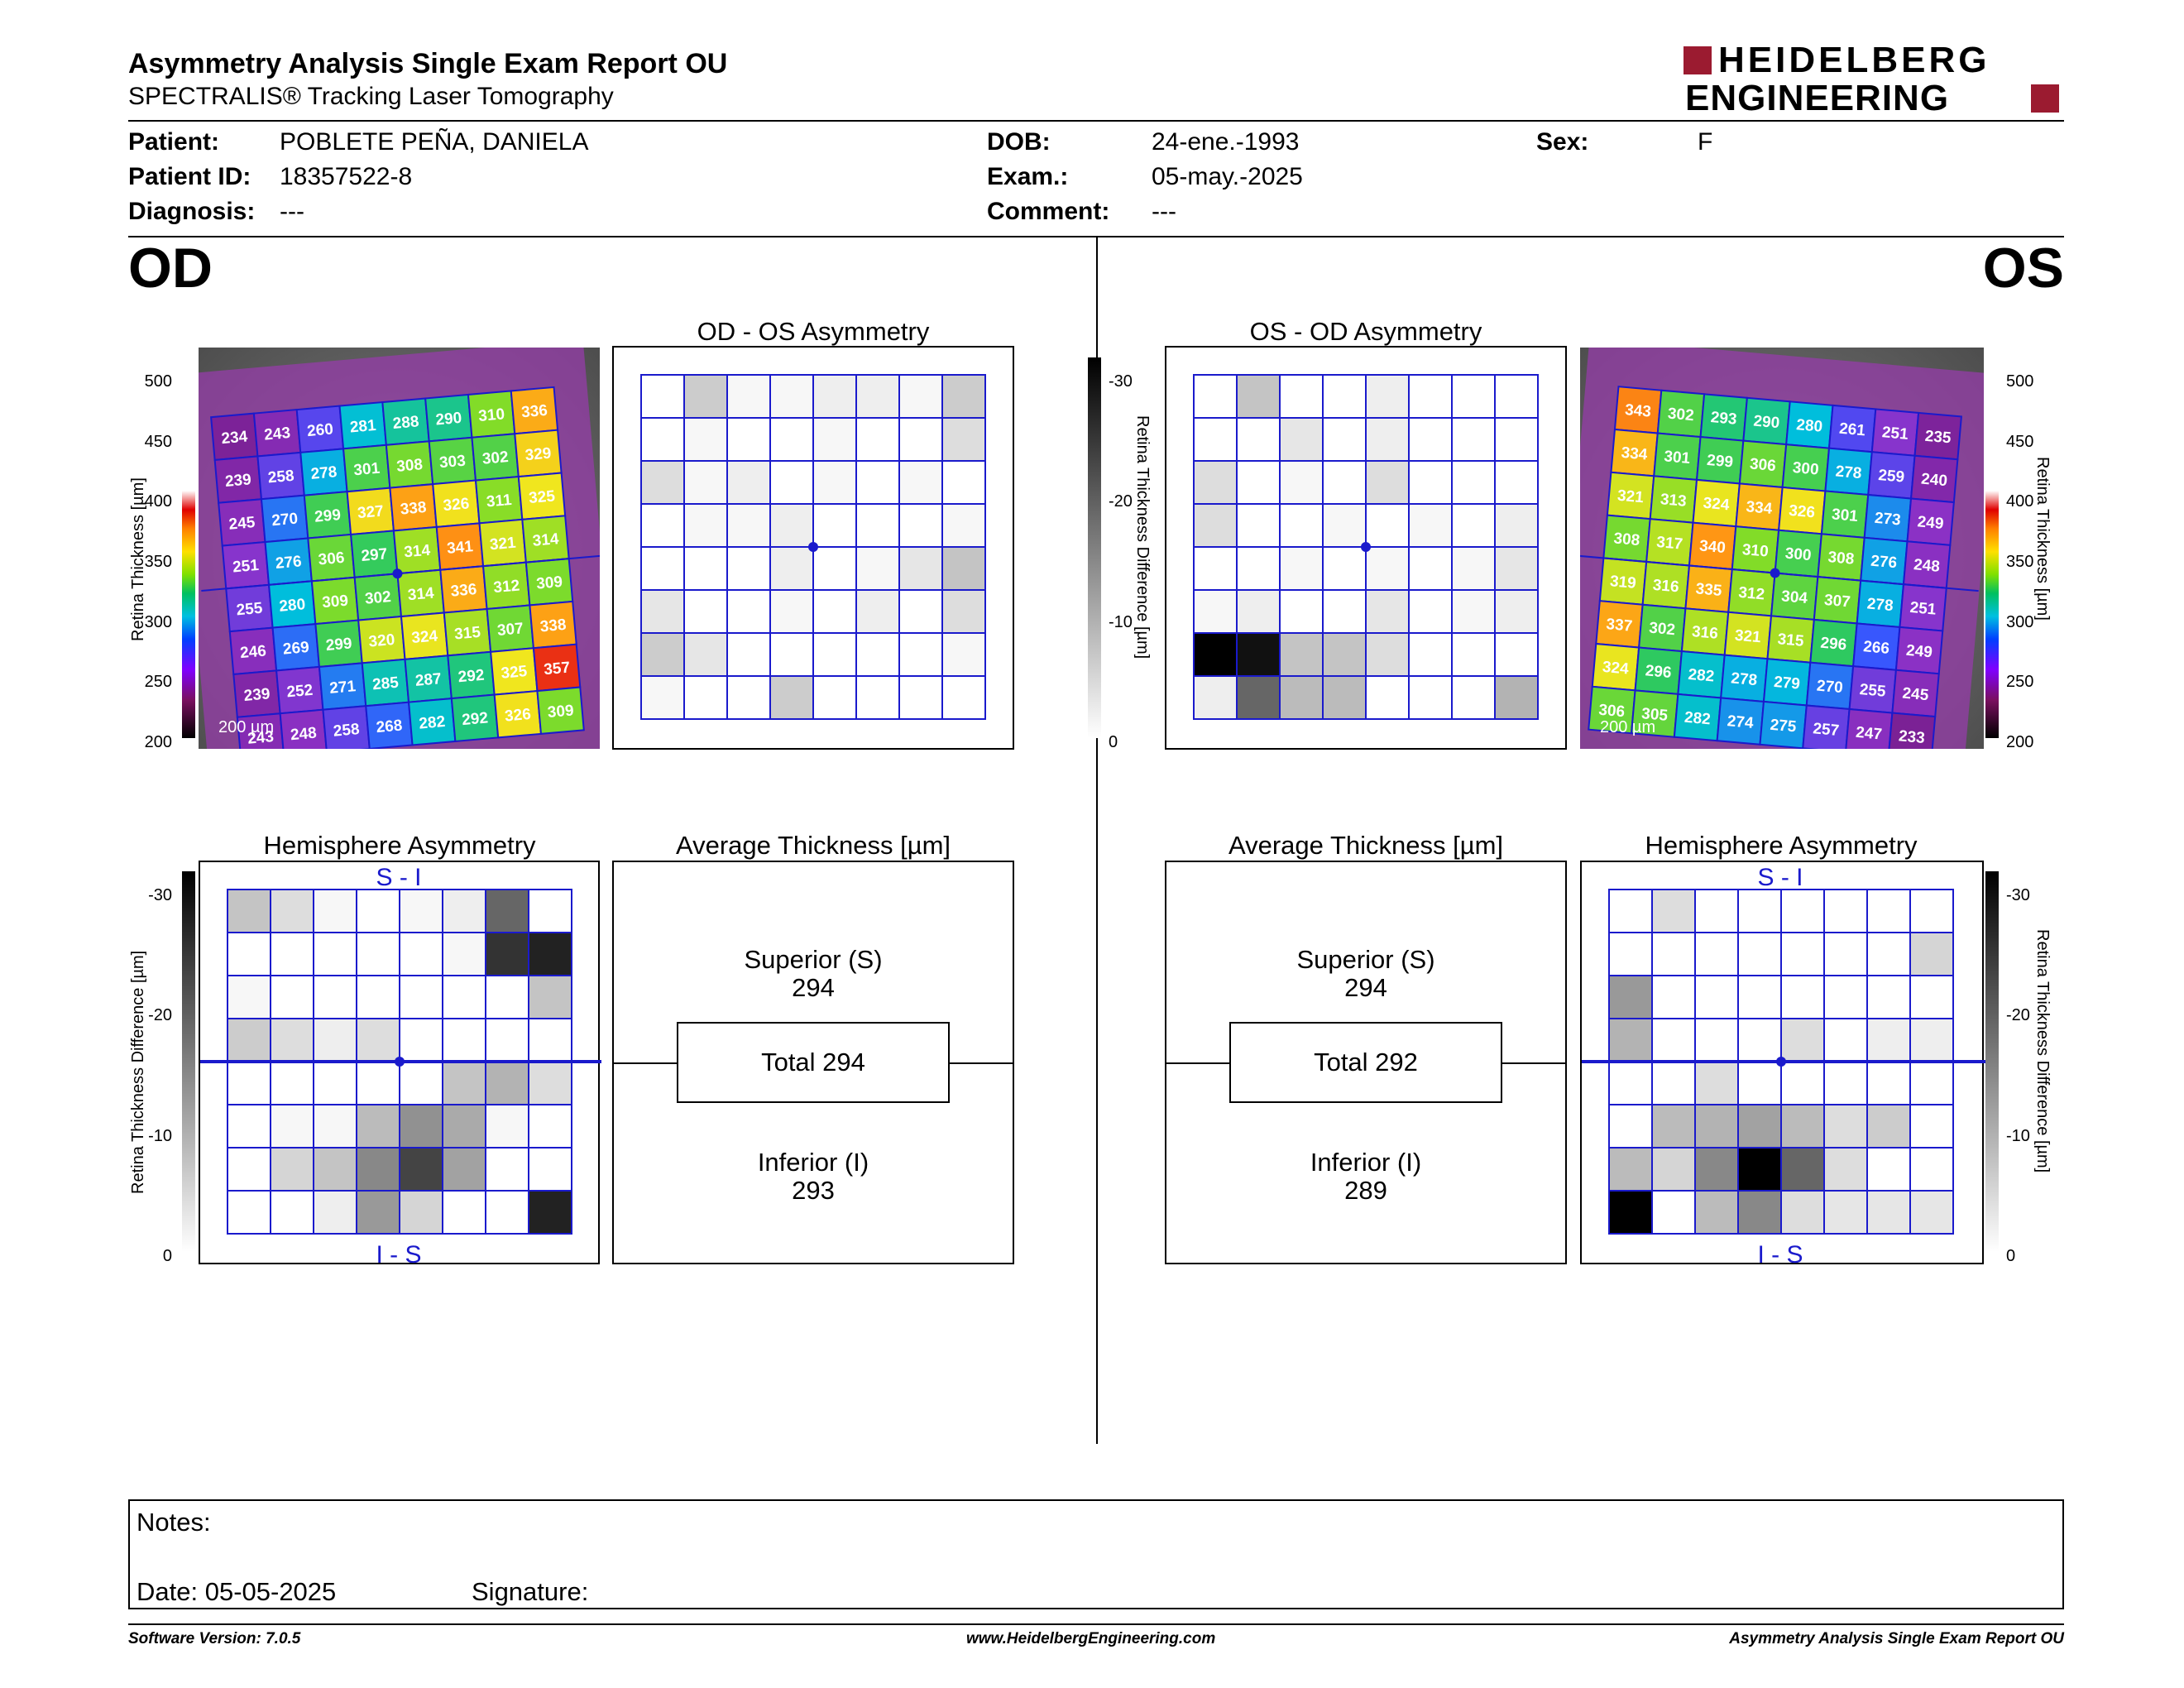  Describe the element at coordinates (1627, 727) in the screenshot. I see `os-scale-bar-label: 200 µm` at that location.